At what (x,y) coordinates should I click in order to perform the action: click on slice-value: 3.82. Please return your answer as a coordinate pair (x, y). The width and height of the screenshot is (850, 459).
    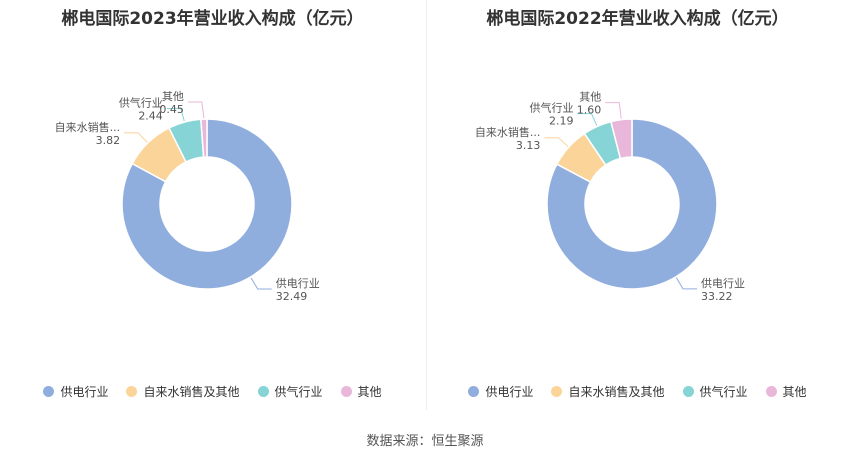
    Looking at the image, I should click on (108, 140).